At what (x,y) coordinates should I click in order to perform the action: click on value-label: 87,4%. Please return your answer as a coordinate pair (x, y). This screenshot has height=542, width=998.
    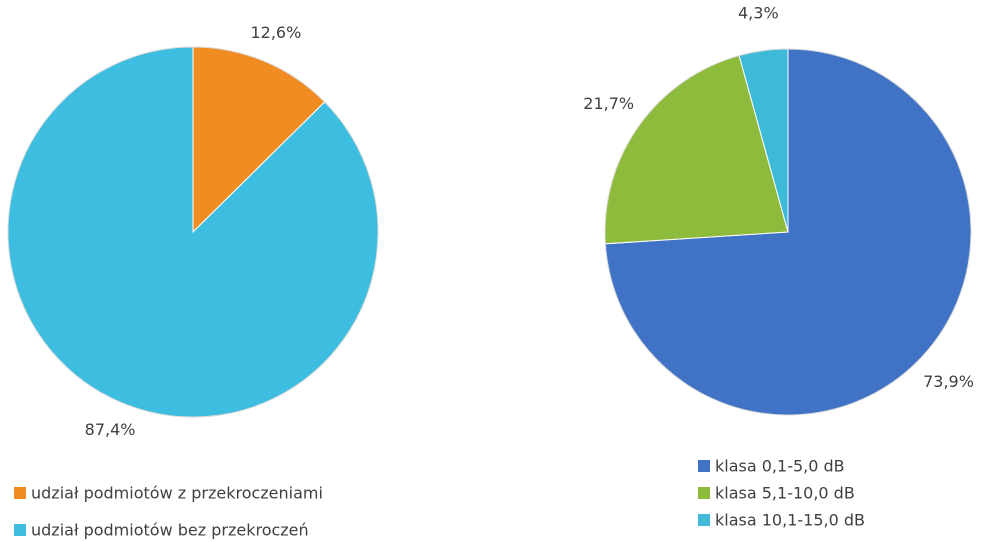
    Looking at the image, I should click on (110, 429).